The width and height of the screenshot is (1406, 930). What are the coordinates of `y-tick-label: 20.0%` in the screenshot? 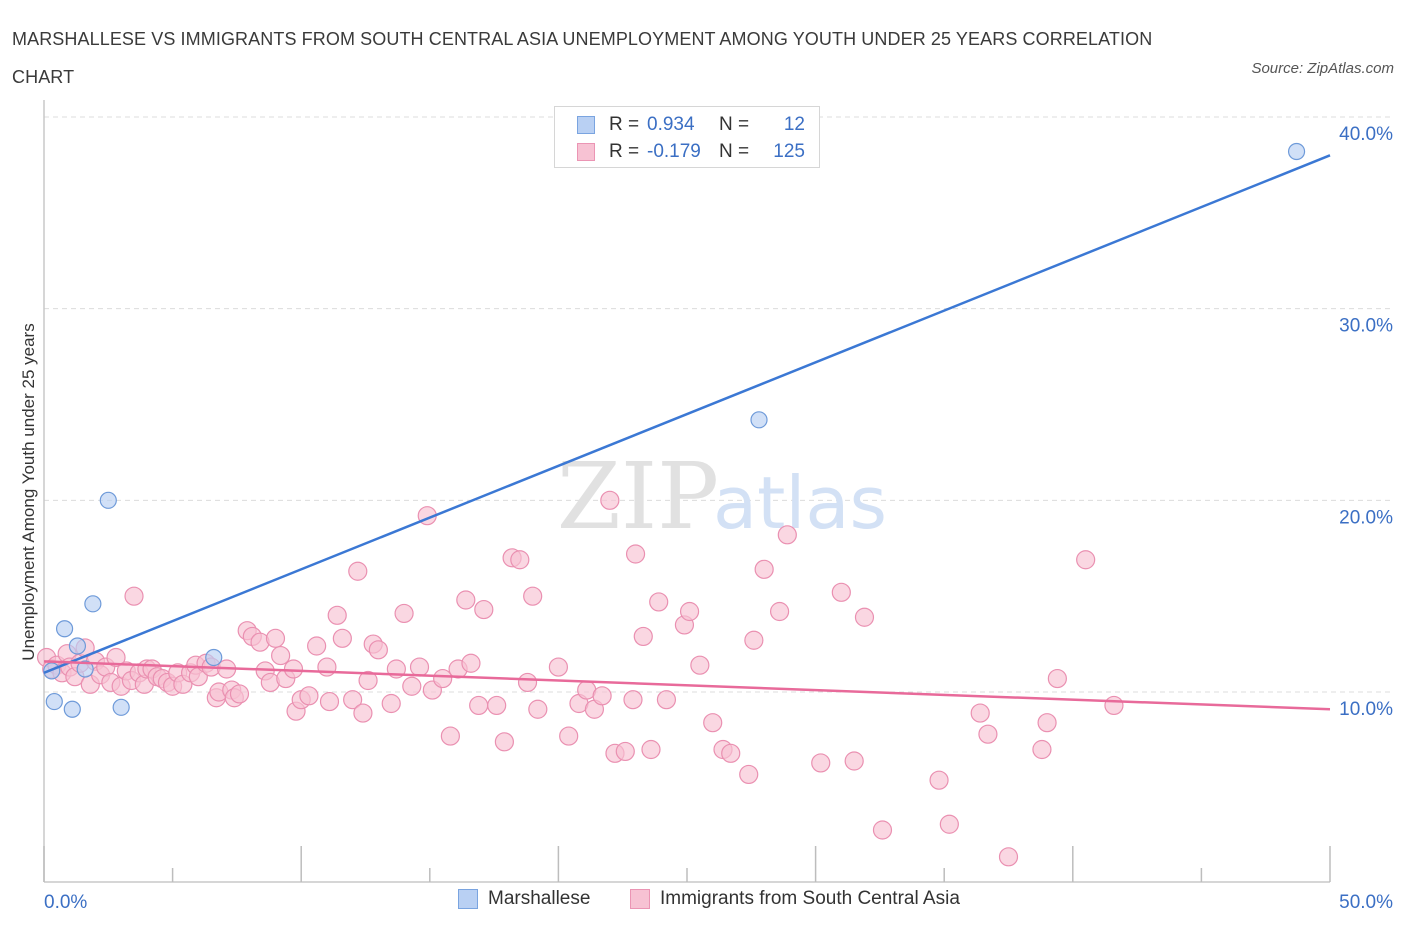 It's located at (1366, 517).